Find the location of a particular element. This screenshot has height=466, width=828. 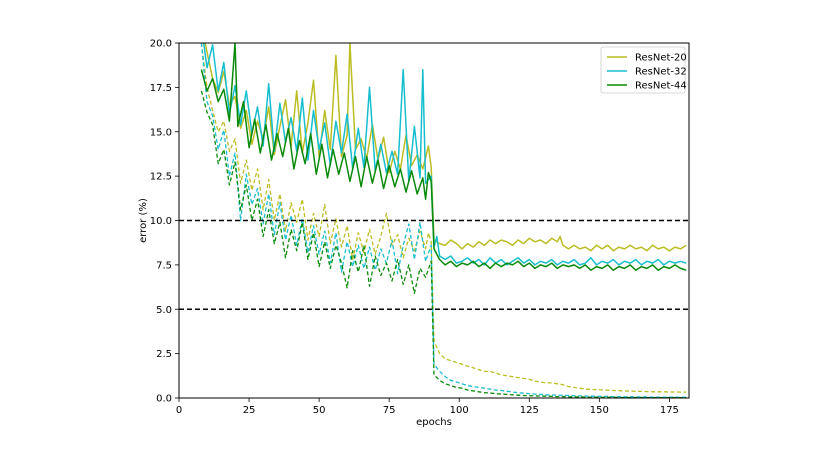

legend-box is located at coordinates (643, 70).